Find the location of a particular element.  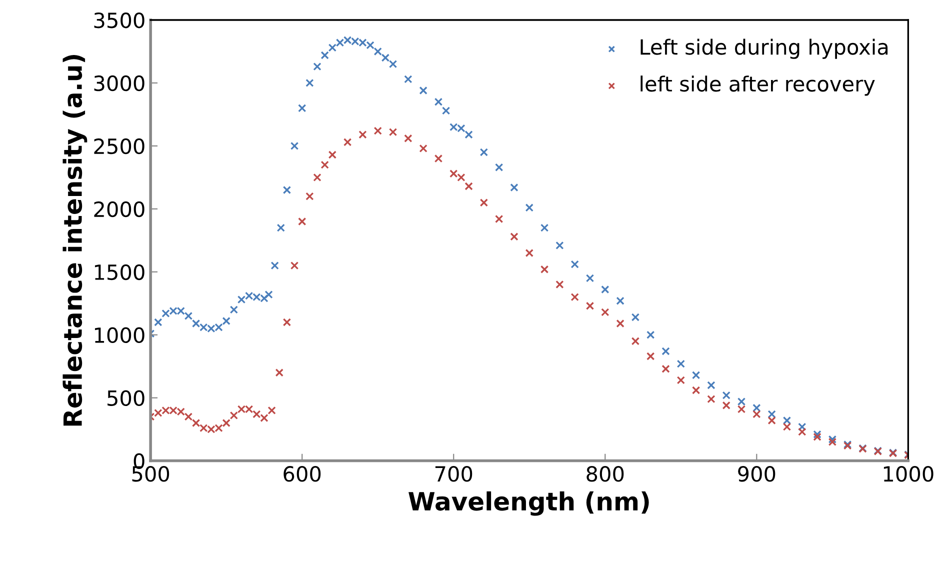

x-tick-label: 900 is located at coordinates (757, 474).